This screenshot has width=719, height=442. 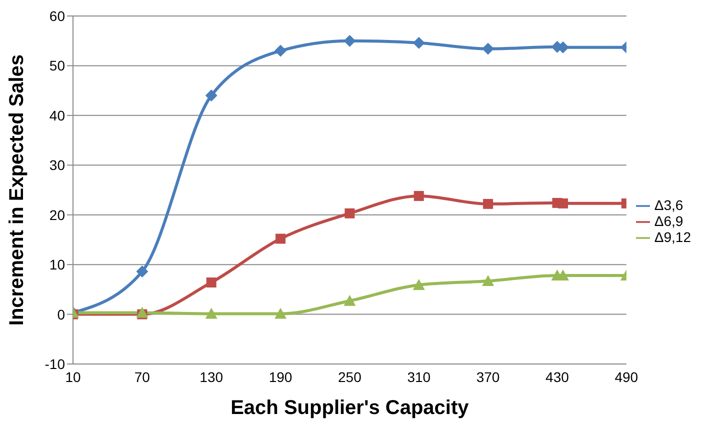 What do you see at coordinates (488, 376) in the screenshot?
I see `x-tick-label: 370` at bounding box center [488, 376].